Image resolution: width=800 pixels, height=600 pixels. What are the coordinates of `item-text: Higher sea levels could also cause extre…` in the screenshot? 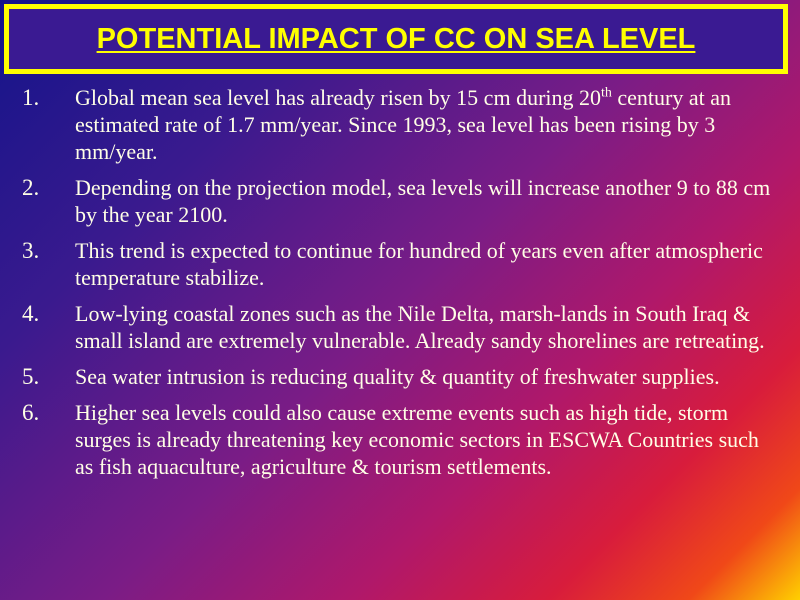 It's located at (417, 439).